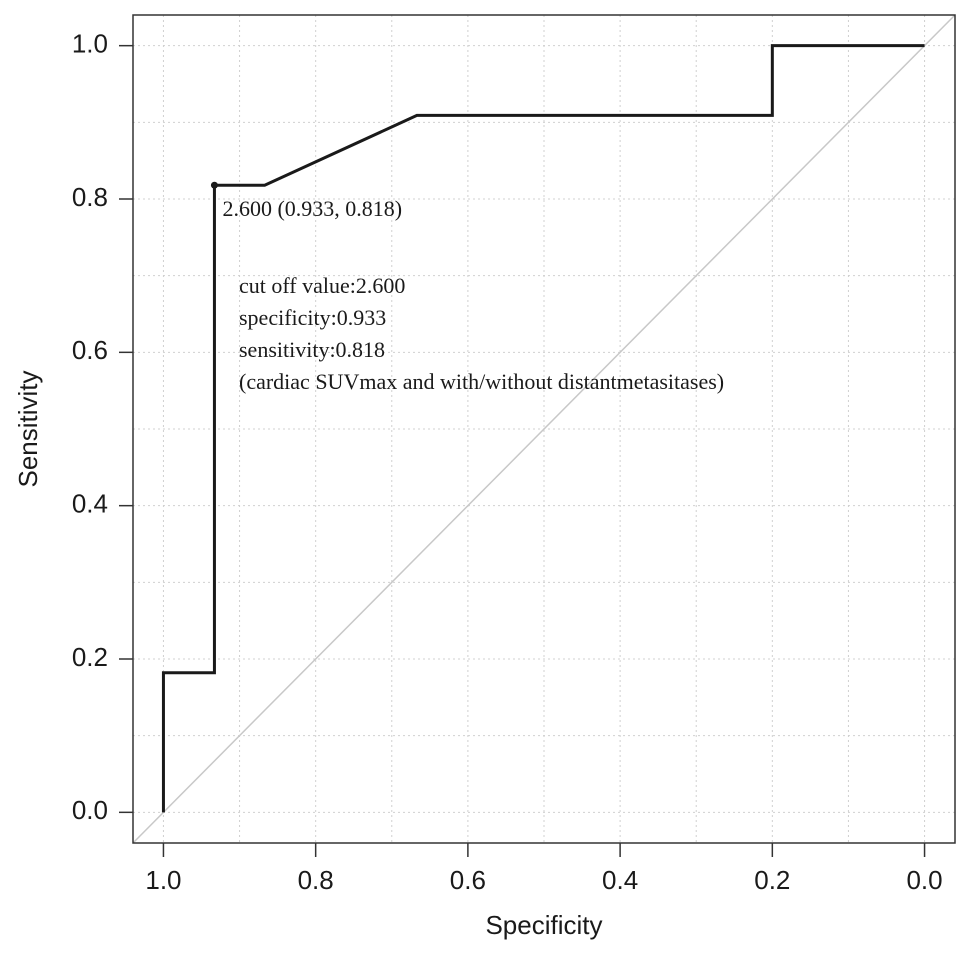  I want to click on y-tick-label: 0.0, so click(90, 810).